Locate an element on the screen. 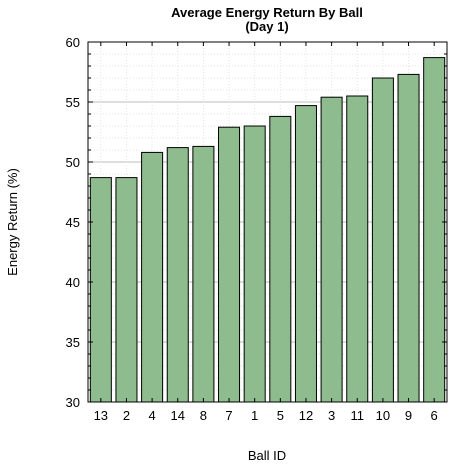  x-axis-label: Ball ID is located at coordinates (267, 455).